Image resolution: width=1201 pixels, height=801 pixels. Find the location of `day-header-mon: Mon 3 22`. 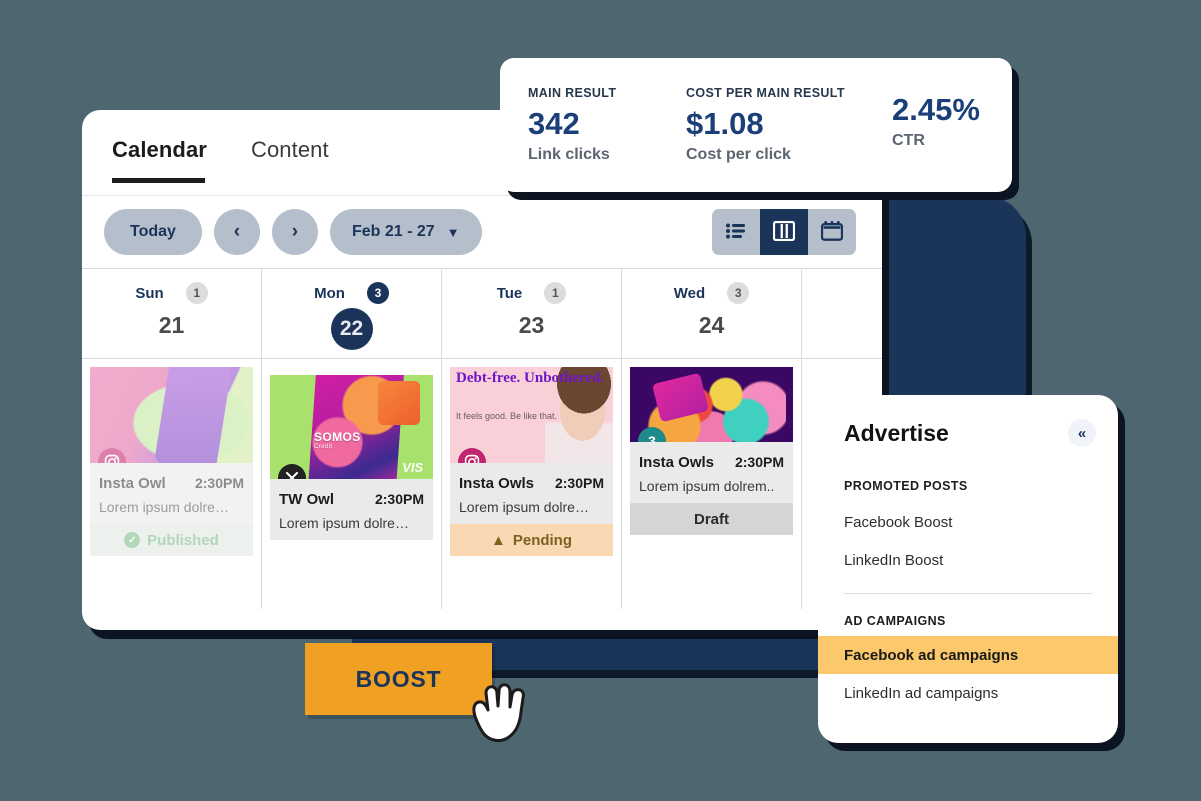

day-header-mon: Mon 3 22 is located at coordinates (352, 314).